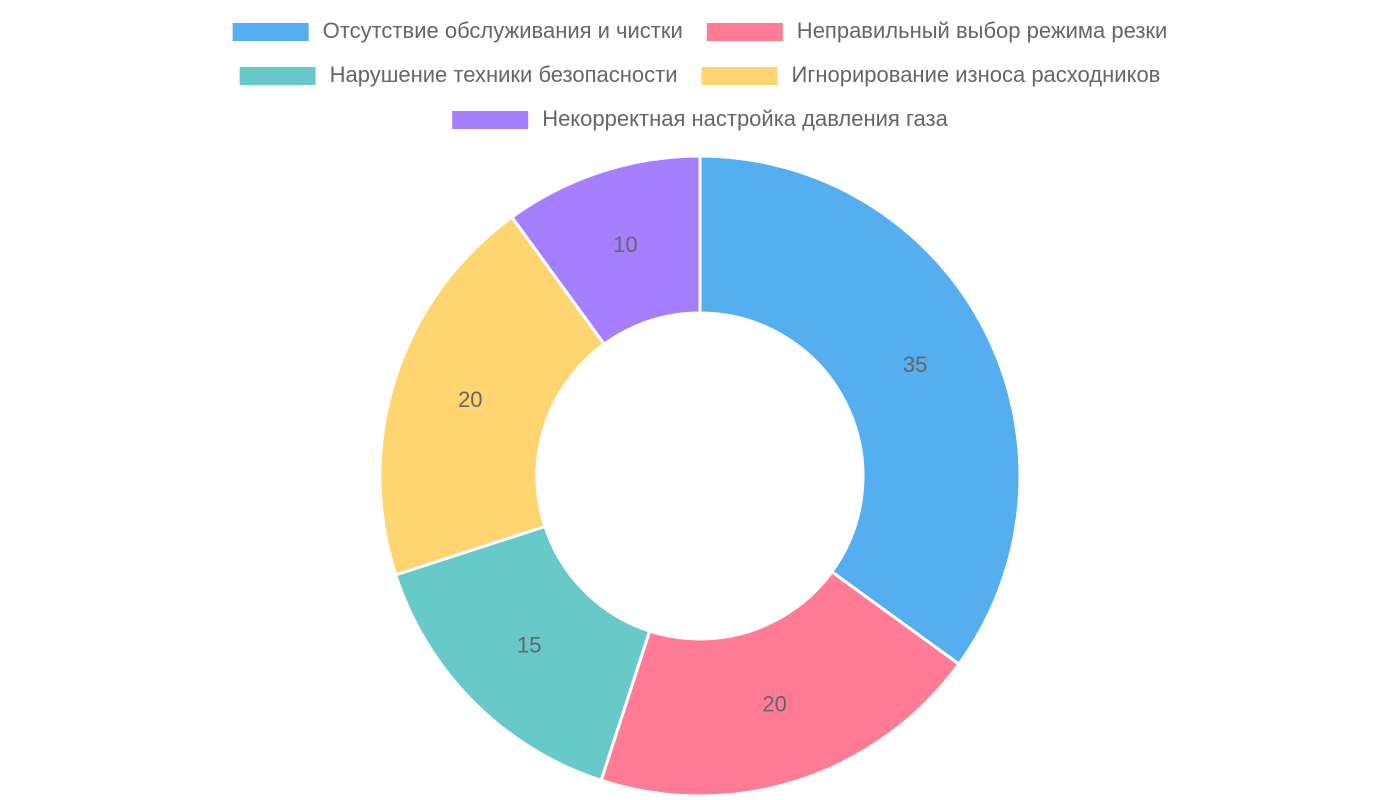  Describe the element at coordinates (982, 30) in the screenshot. I see `legend-label: Неправильный выбор режима резки` at that location.